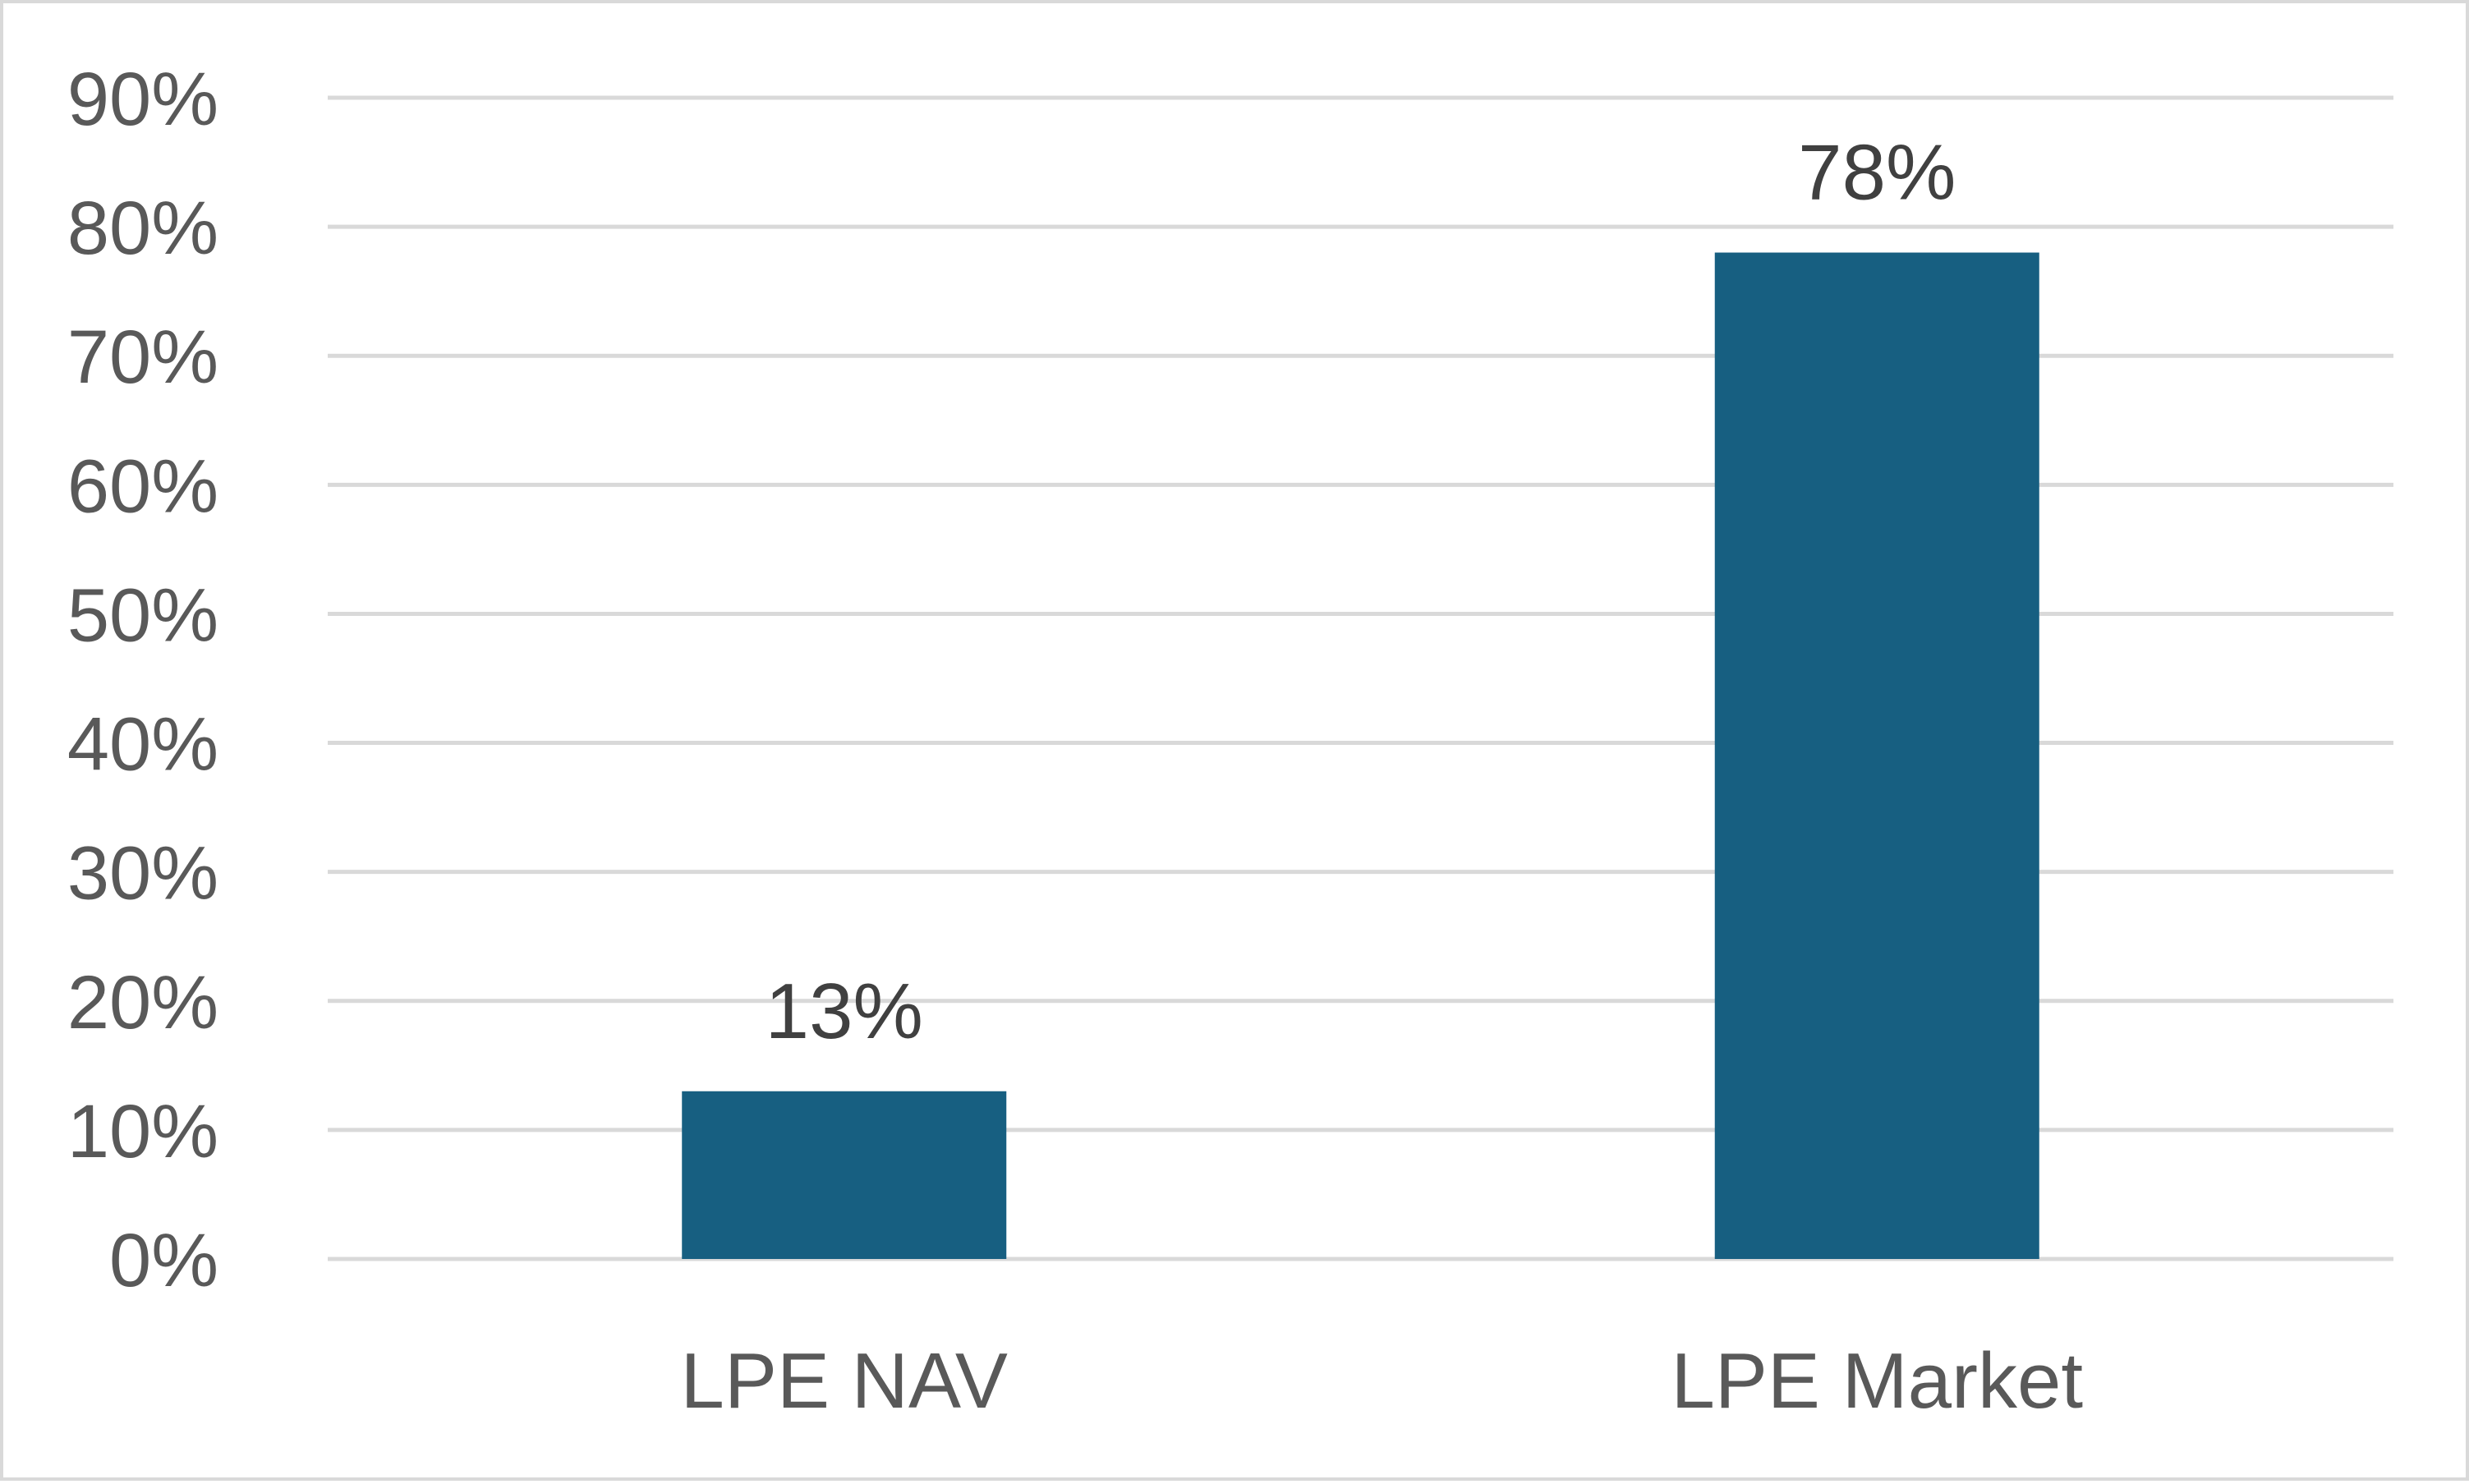 The image size is (2469, 1484). I want to click on y-tick-label: 60%, so click(142, 486).